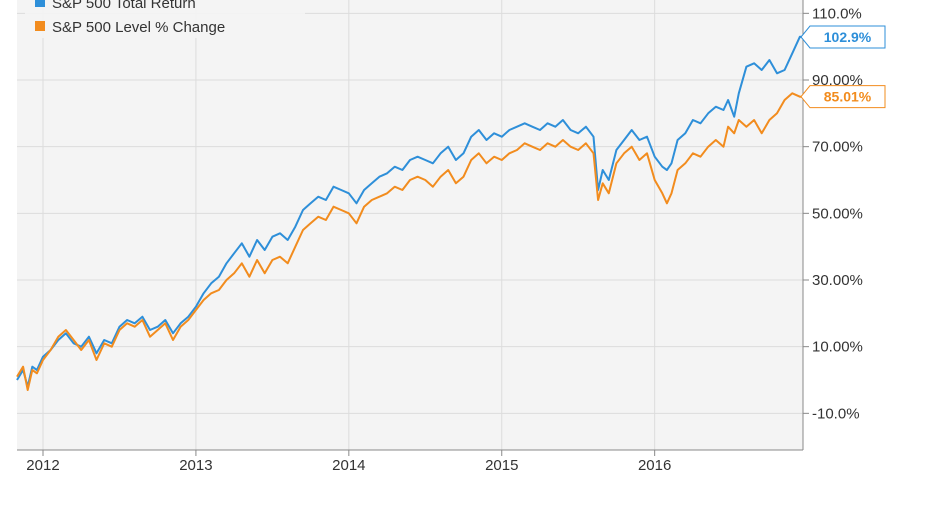  I want to click on end-labels: 102.9% 85.01%, so click(843, 67).